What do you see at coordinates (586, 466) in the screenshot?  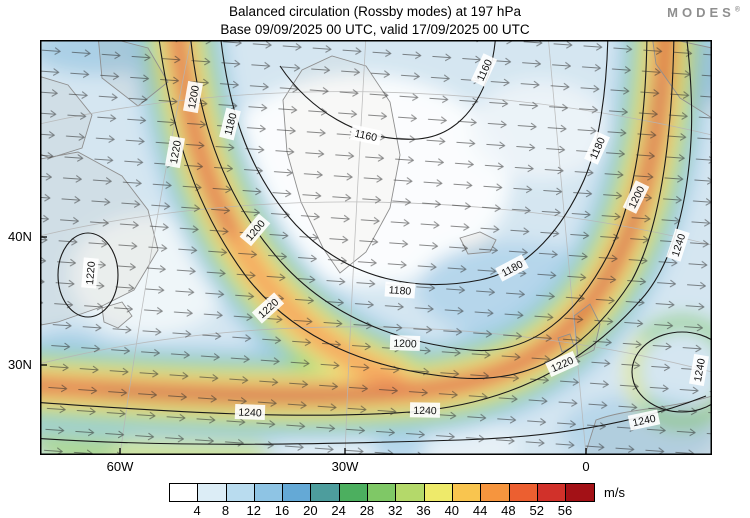 I see `lon-tick-0: 0` at bounding box center [586, 466].